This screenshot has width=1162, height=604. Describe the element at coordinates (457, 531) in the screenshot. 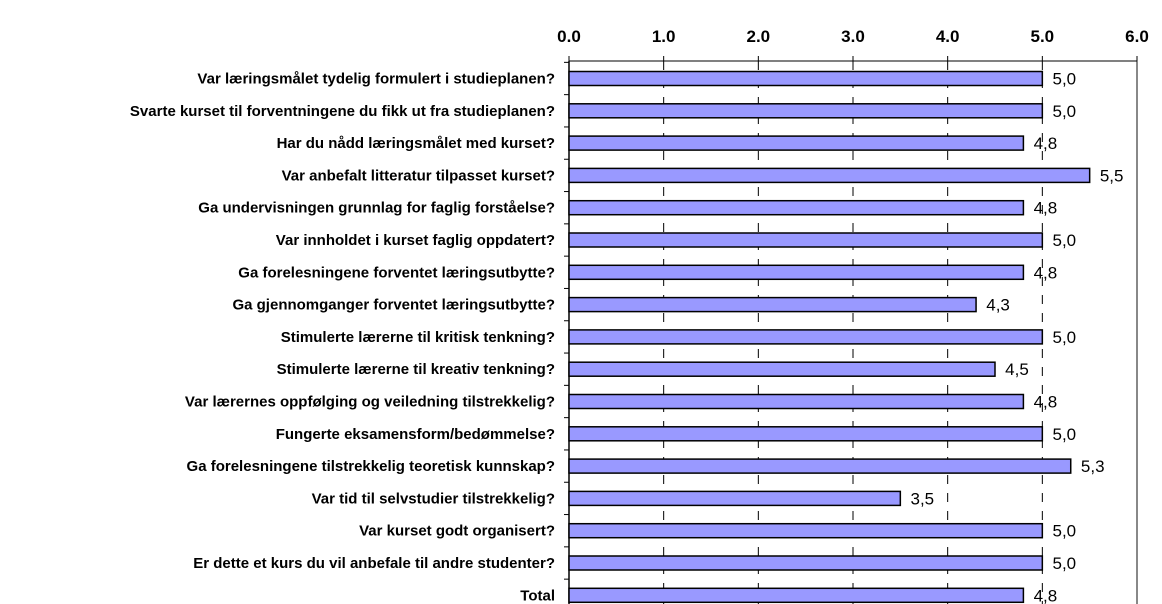

I see `category-label: Var kurset godt organisert?` at that location.